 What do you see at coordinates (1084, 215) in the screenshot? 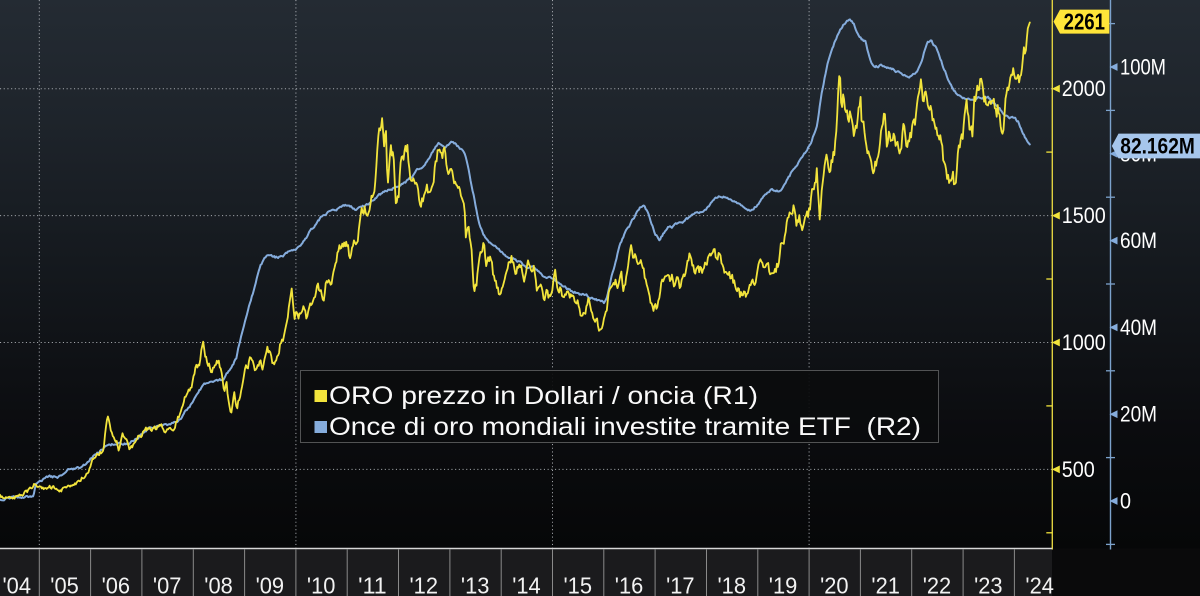
I see `svg-text: 1500` at bounding box center [1084, 215].